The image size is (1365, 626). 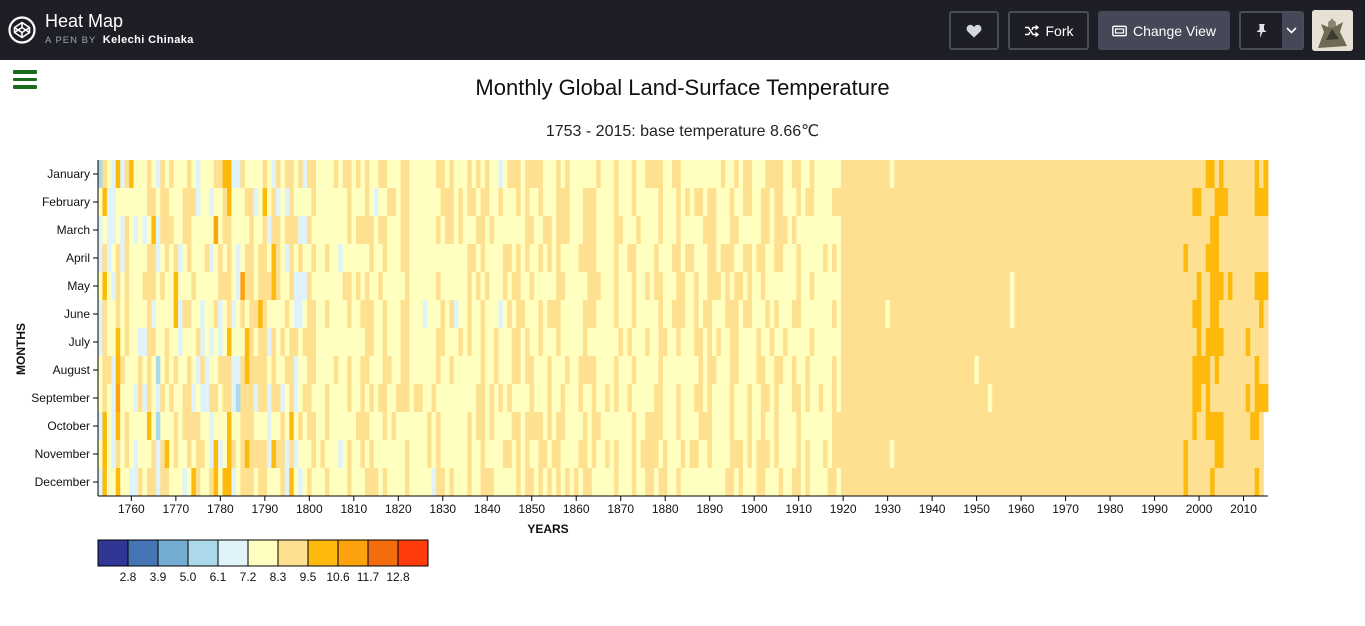 I want to click on author-link: Kelechi Chinaka, so click(x=148, y=40).